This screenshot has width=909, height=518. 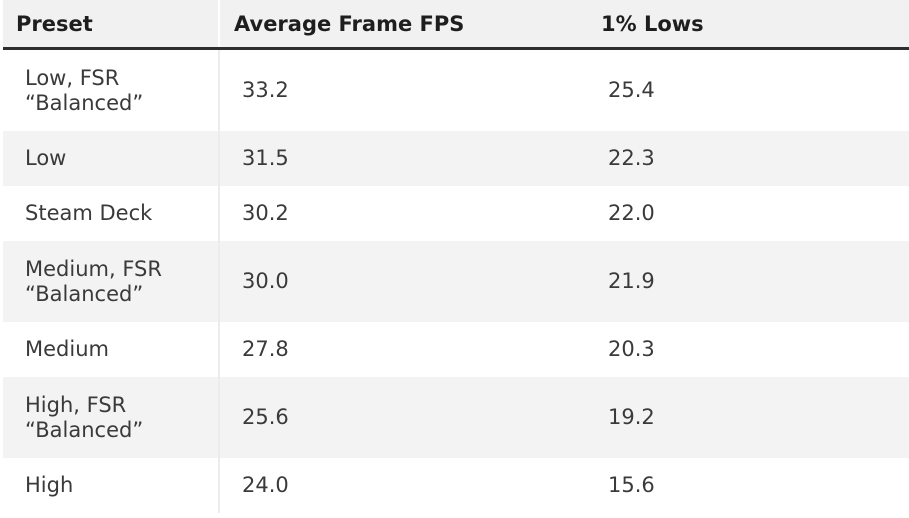 What do you see at coordinates (265, 158) in the screenshot?
I see `avg-fps-cell: 31.5` at bounding box center [265, 158].